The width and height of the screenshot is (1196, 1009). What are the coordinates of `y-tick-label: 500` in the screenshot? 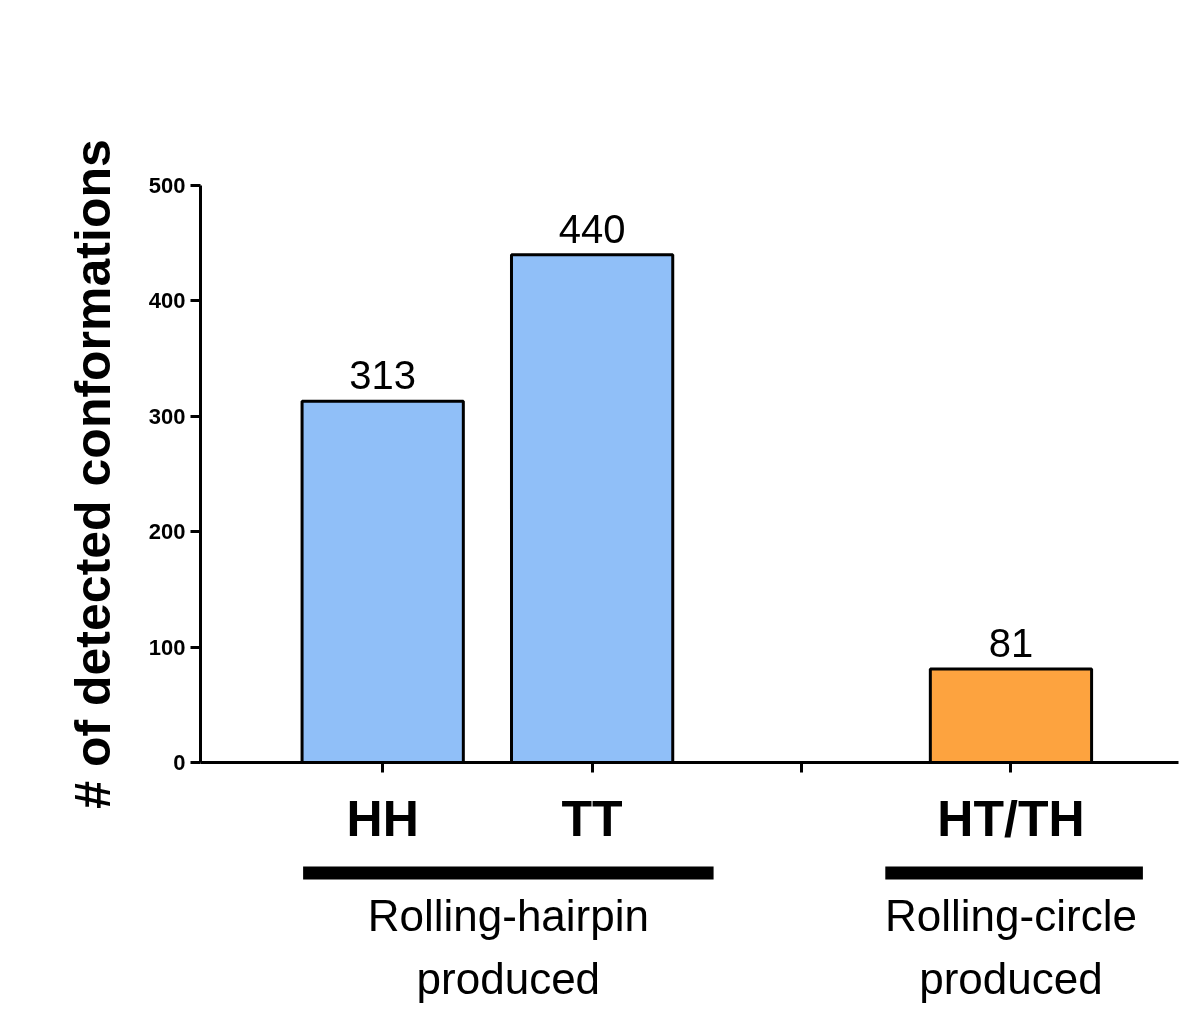 It's located at (167, 185).